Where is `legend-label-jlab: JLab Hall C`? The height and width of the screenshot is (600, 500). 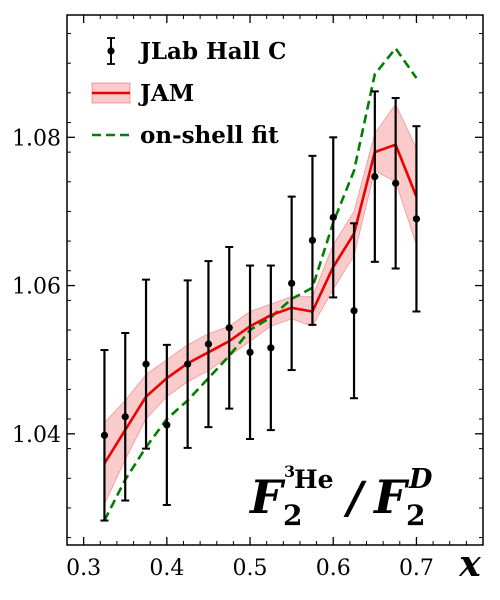
legend-label-jlab: JLab Hall C is located at coordinates (212, 51).